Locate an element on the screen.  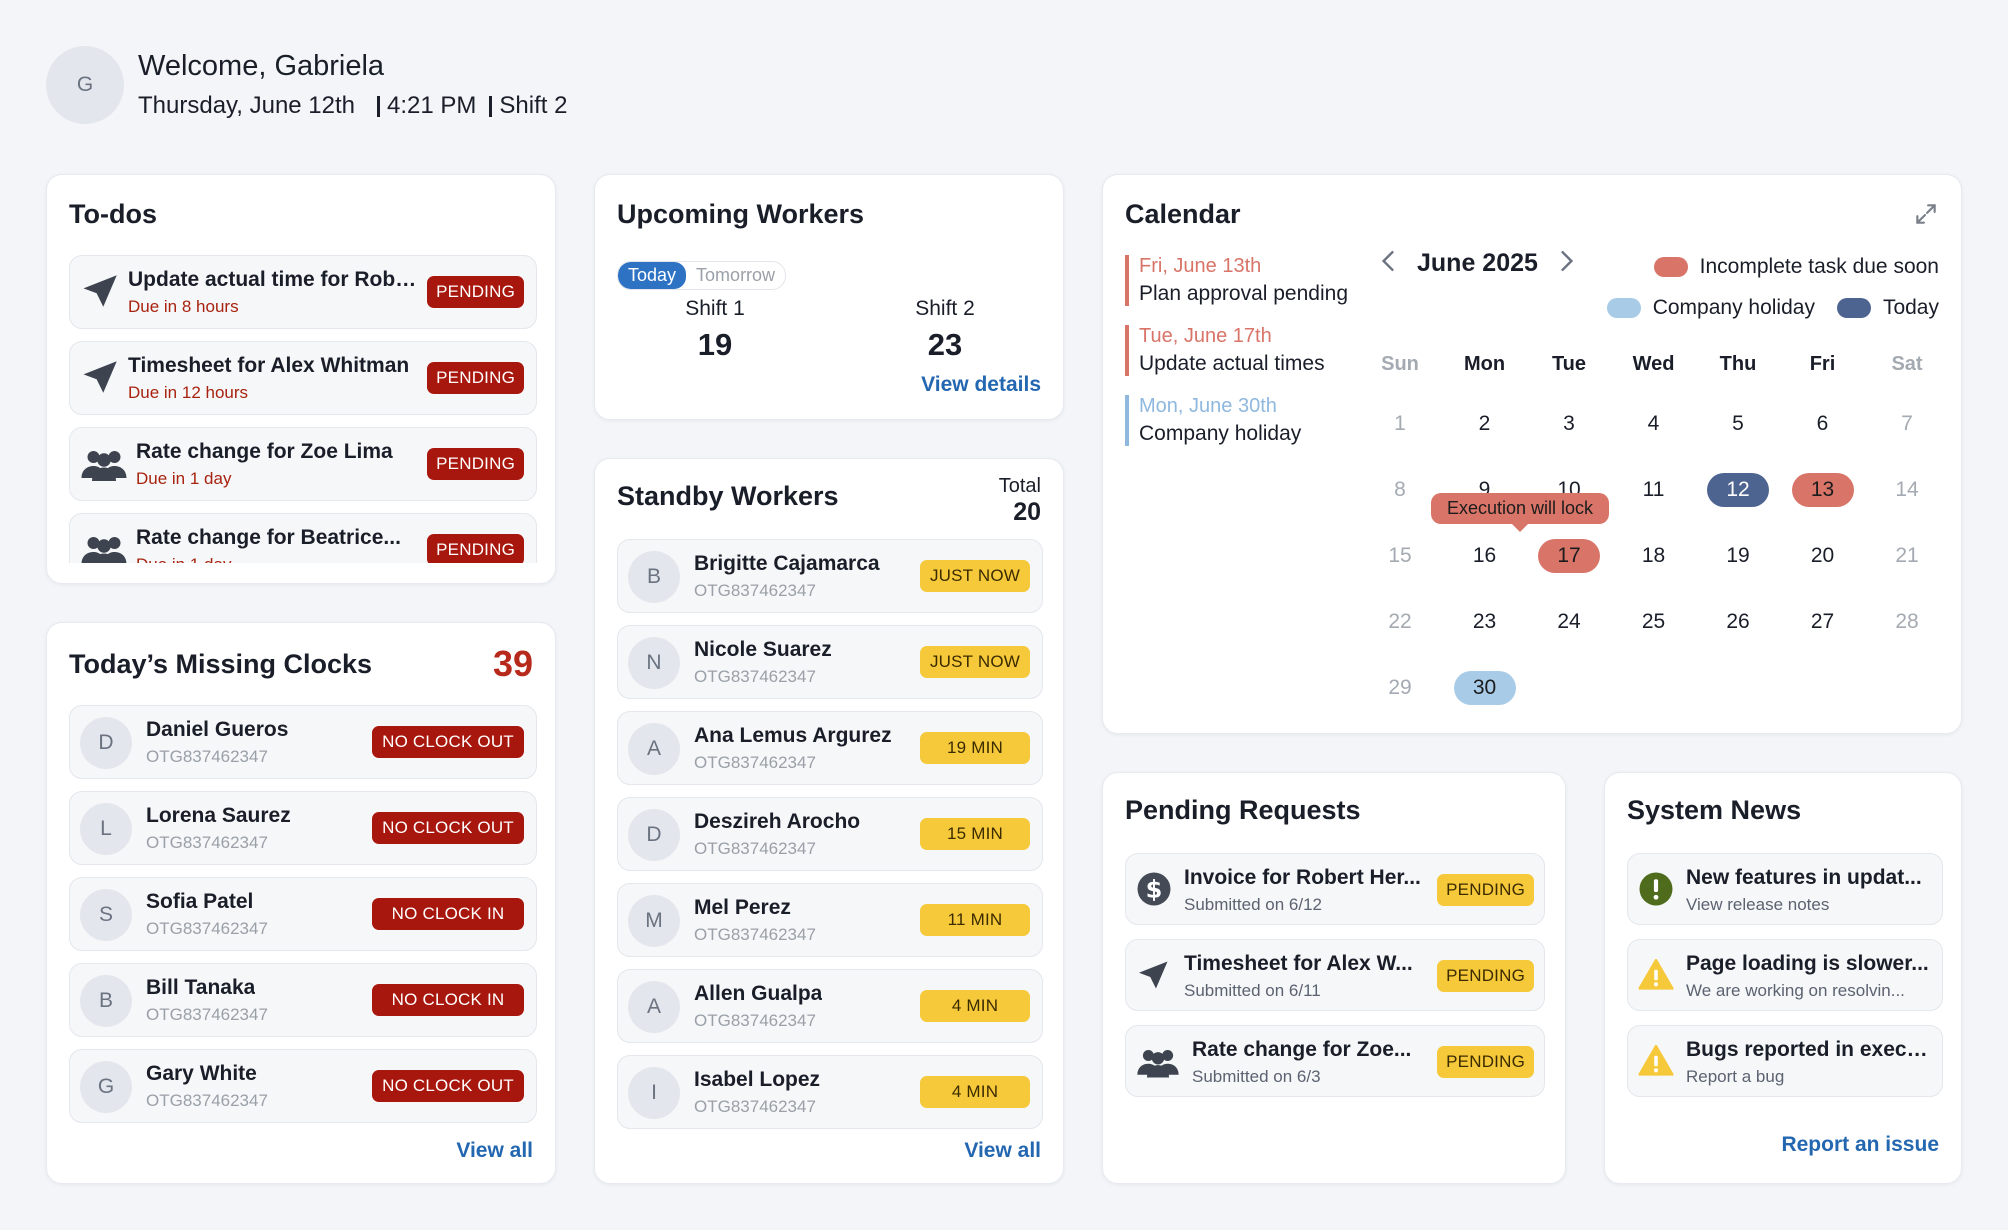
standby-row: B Brigitte Cajamarca OTG837462347 JUST NOW is located at coordinates (830, 576).